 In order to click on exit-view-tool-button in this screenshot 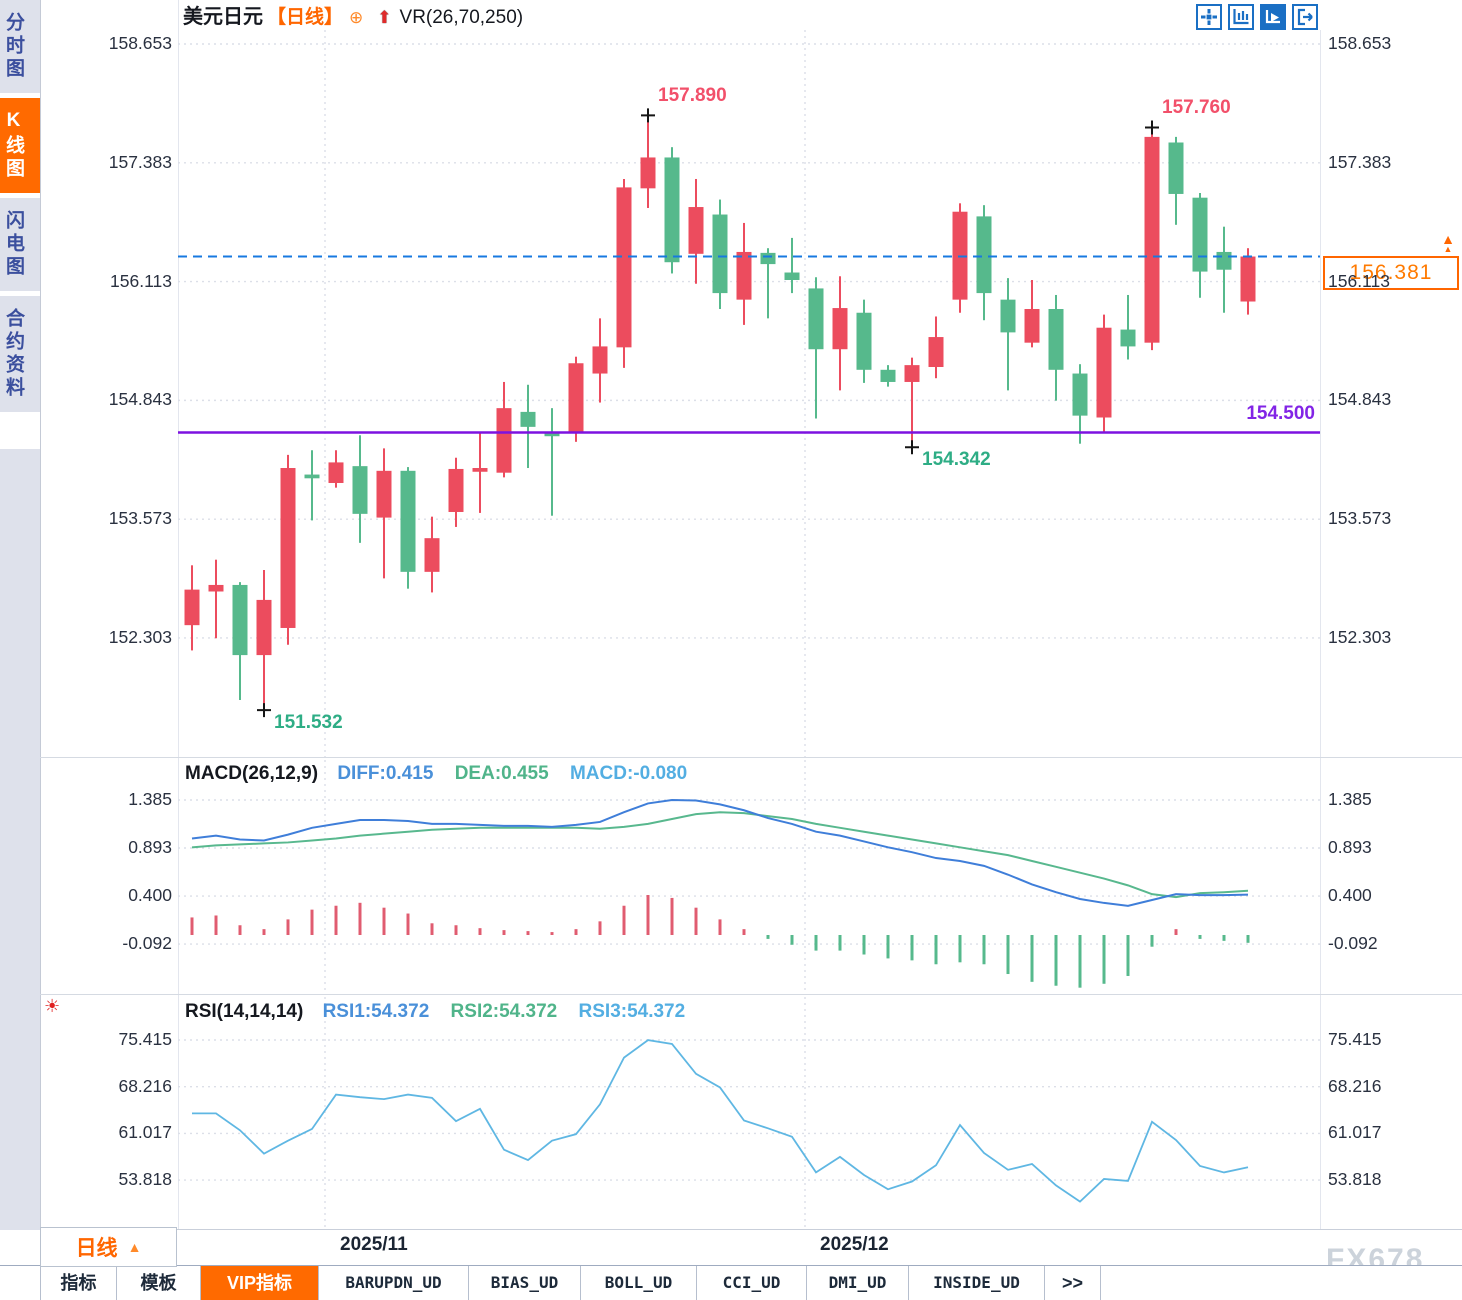, I will do `click(1305, 17)`.